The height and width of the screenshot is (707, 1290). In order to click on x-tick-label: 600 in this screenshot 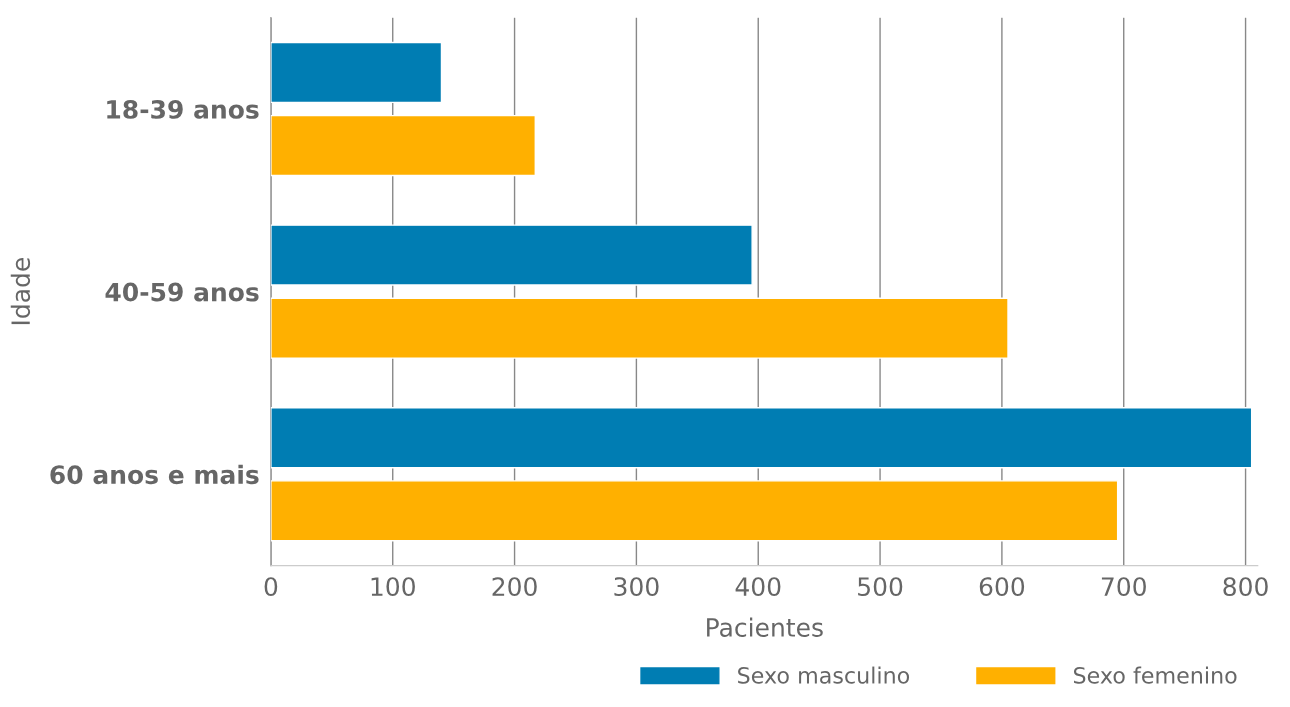, I will do `click(1002, 587)`.